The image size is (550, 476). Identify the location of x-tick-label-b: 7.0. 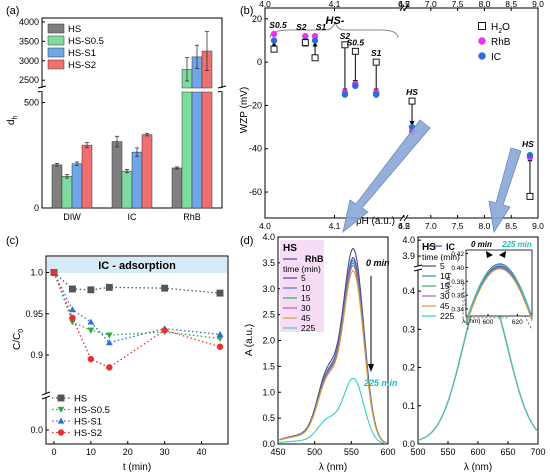
(431, 226).